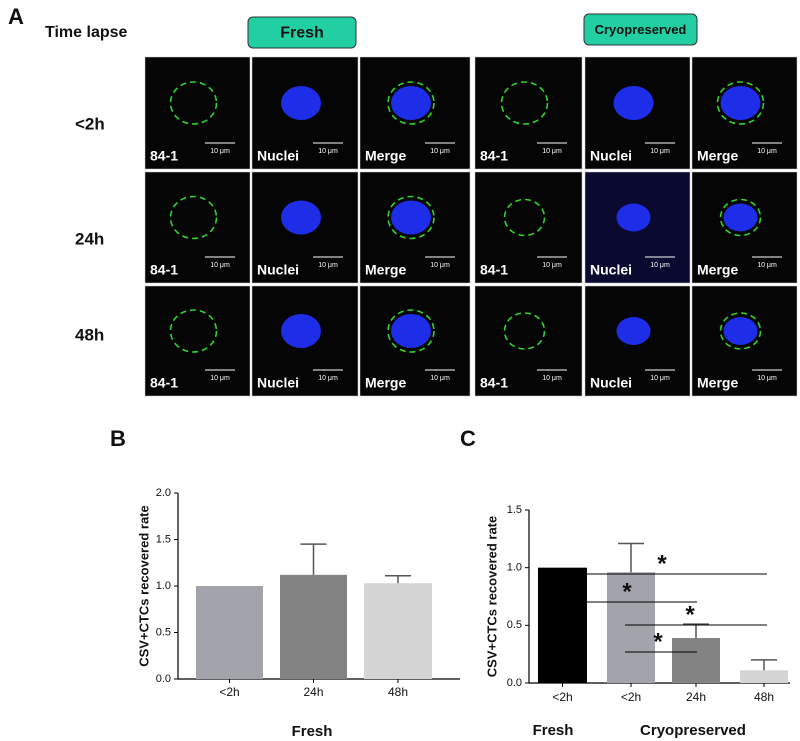 The image size is (800, 741). I want to click on group-label: Cryopreserved, so click(693, 730).